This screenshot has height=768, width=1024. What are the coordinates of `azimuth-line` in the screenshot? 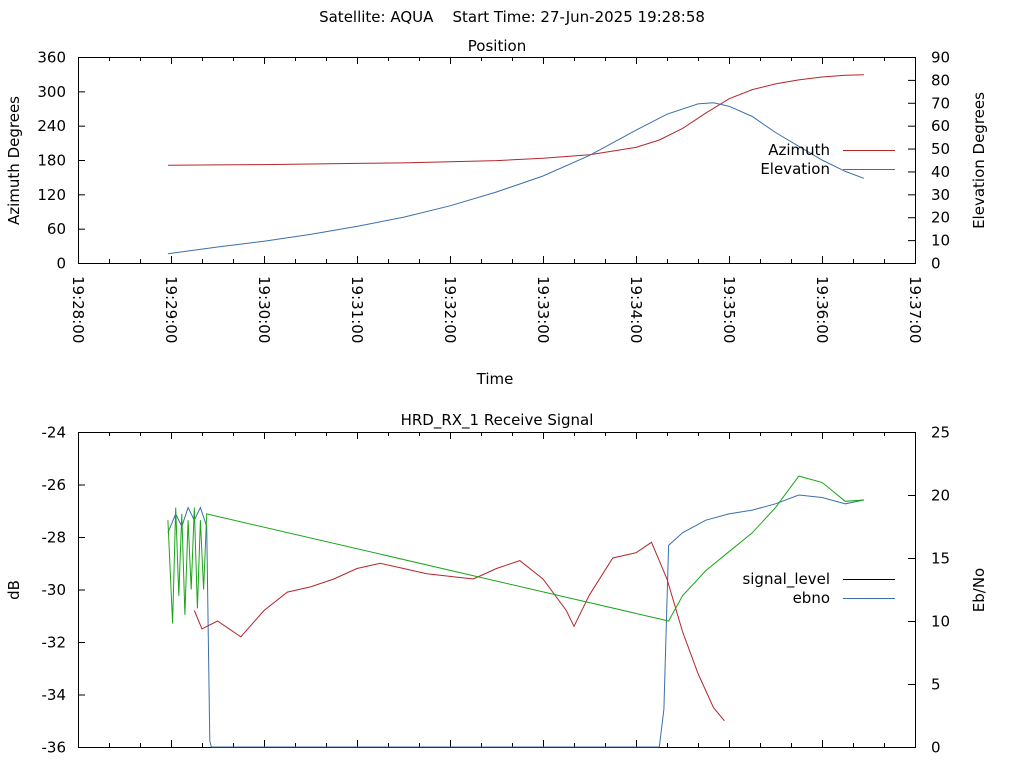 It's located at (515, 120).